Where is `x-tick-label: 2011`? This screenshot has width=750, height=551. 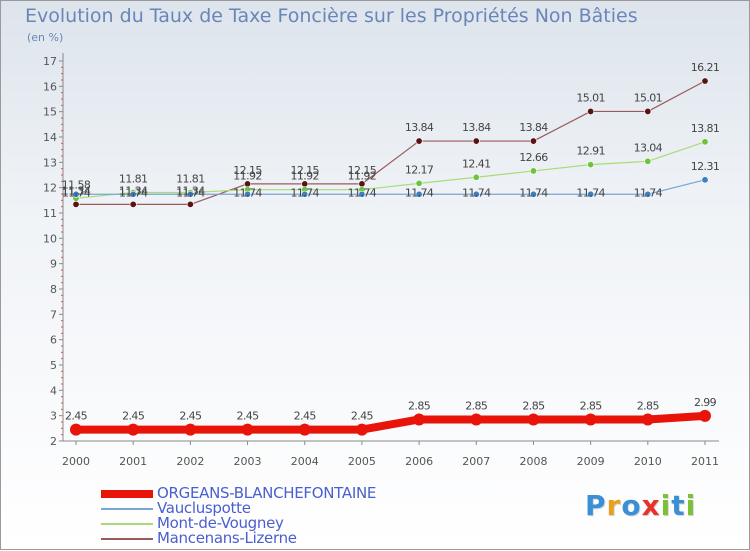
x-tick-label: 2011 is located at coordinates (705, 461).